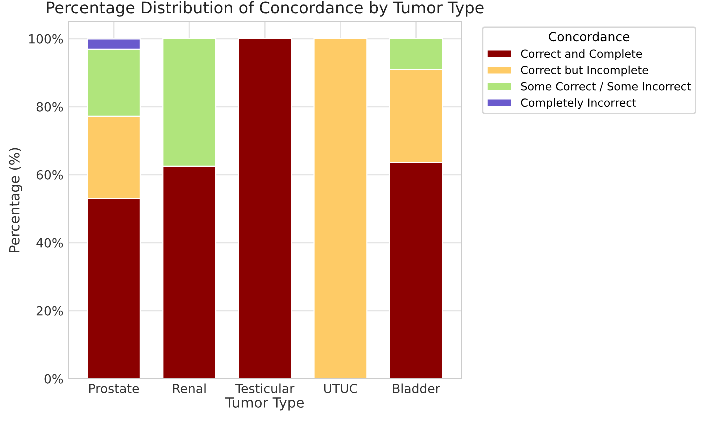 The image size is (708, 421). I want to click on y-tick-label: 100%, so click(46, 39).